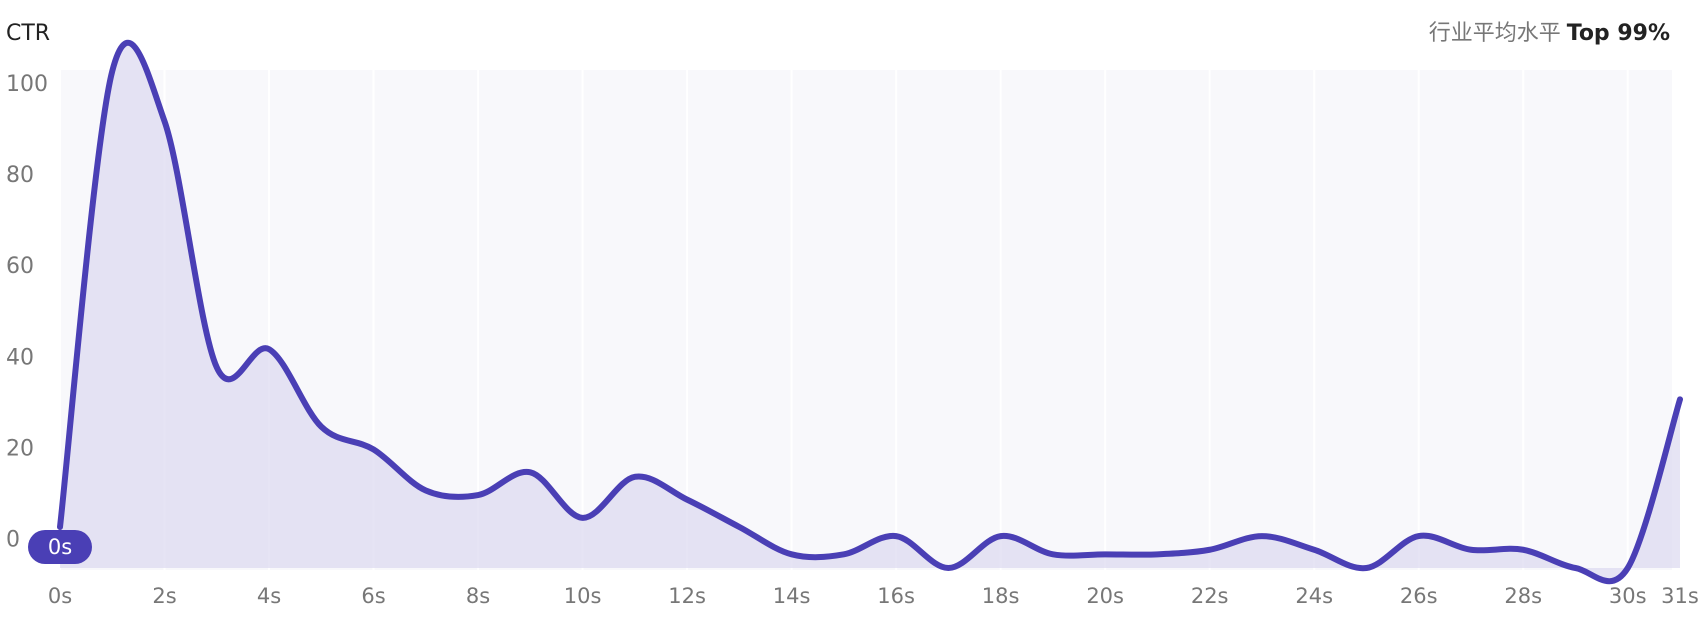  I want to click on y-tick-label: 0, so click(13, 540).